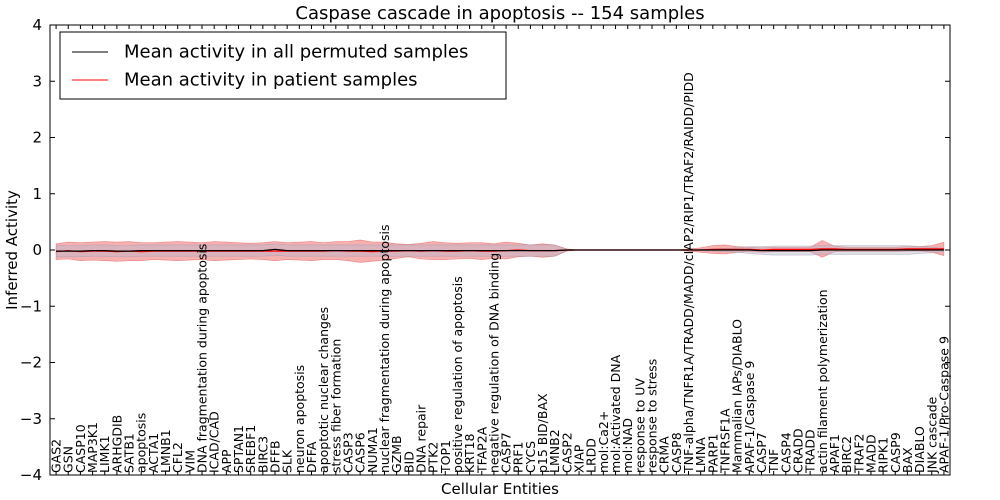 This screenshot has height=500, width=1000. What do you see at coordinates (129, 453) in the screenshot?
I see `x-tick-label: SATB1` at bounding box center [129, 453].